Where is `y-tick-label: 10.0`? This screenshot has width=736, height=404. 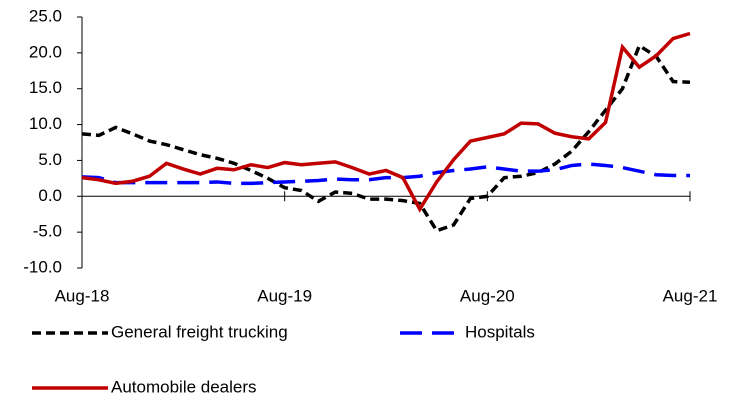 y-tick-label: 10.0 is located at coordinates (45, 123).